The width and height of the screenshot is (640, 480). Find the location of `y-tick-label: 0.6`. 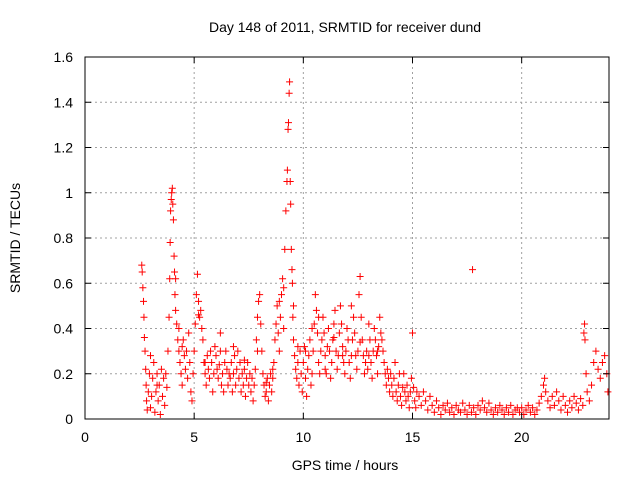

y-tick-label: 0.6 is located at coordinates (64, 283).